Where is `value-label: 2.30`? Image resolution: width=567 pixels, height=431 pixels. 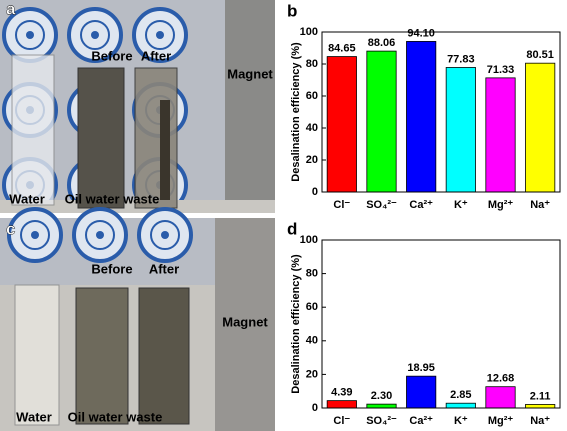 value-label: 2.30 is located at coordinates (381, 396).